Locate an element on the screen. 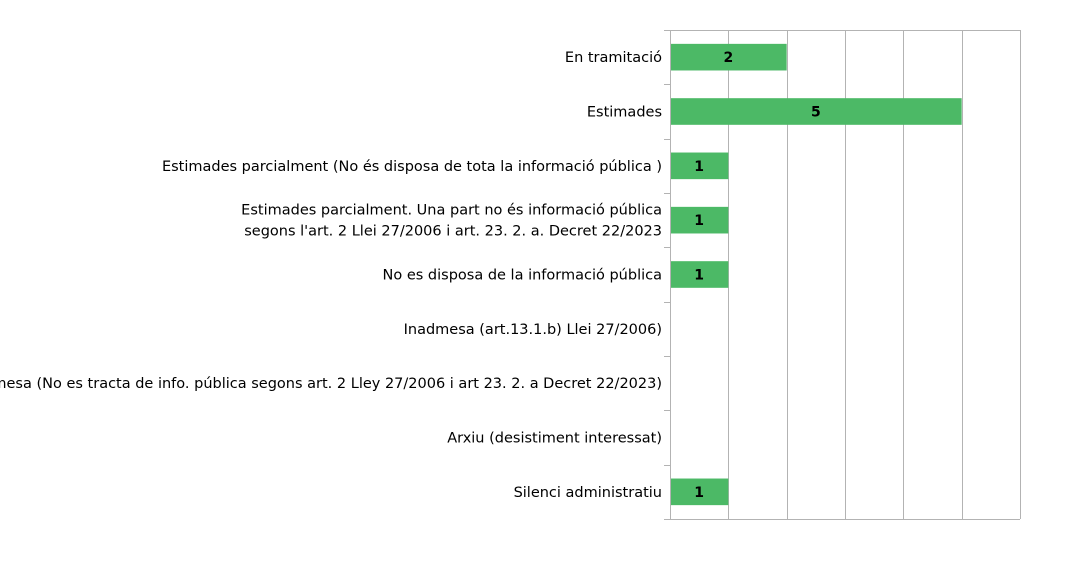  data-label-2: 1 is located at coordinates (699, 167).